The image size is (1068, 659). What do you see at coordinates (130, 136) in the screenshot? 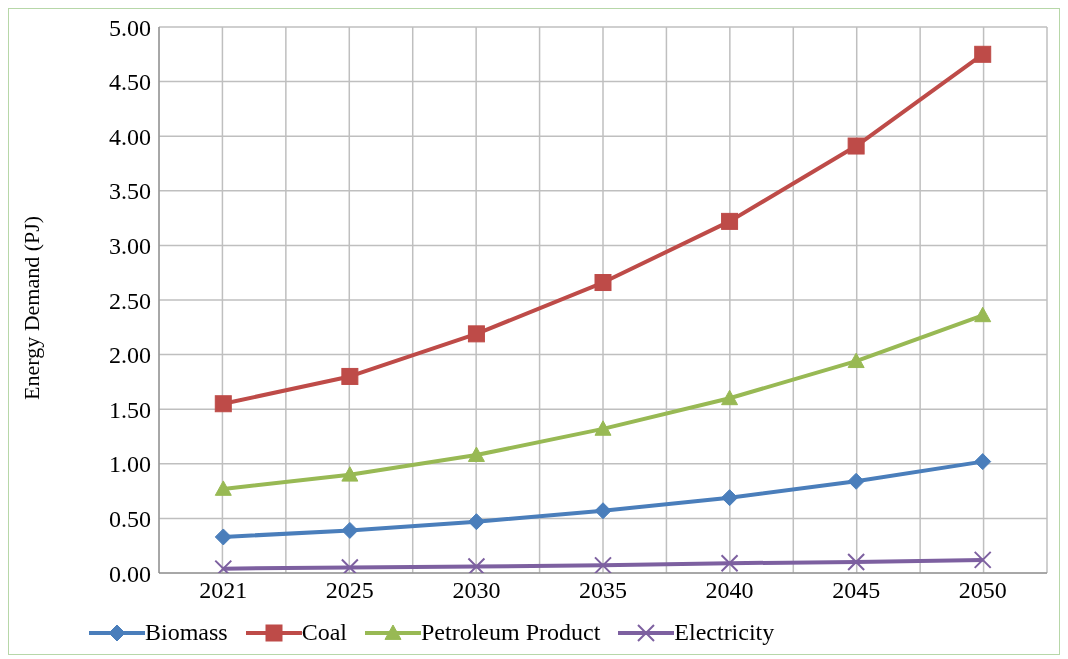
I see `y-tick-label: 4.00` at bounding box center [130, 136].